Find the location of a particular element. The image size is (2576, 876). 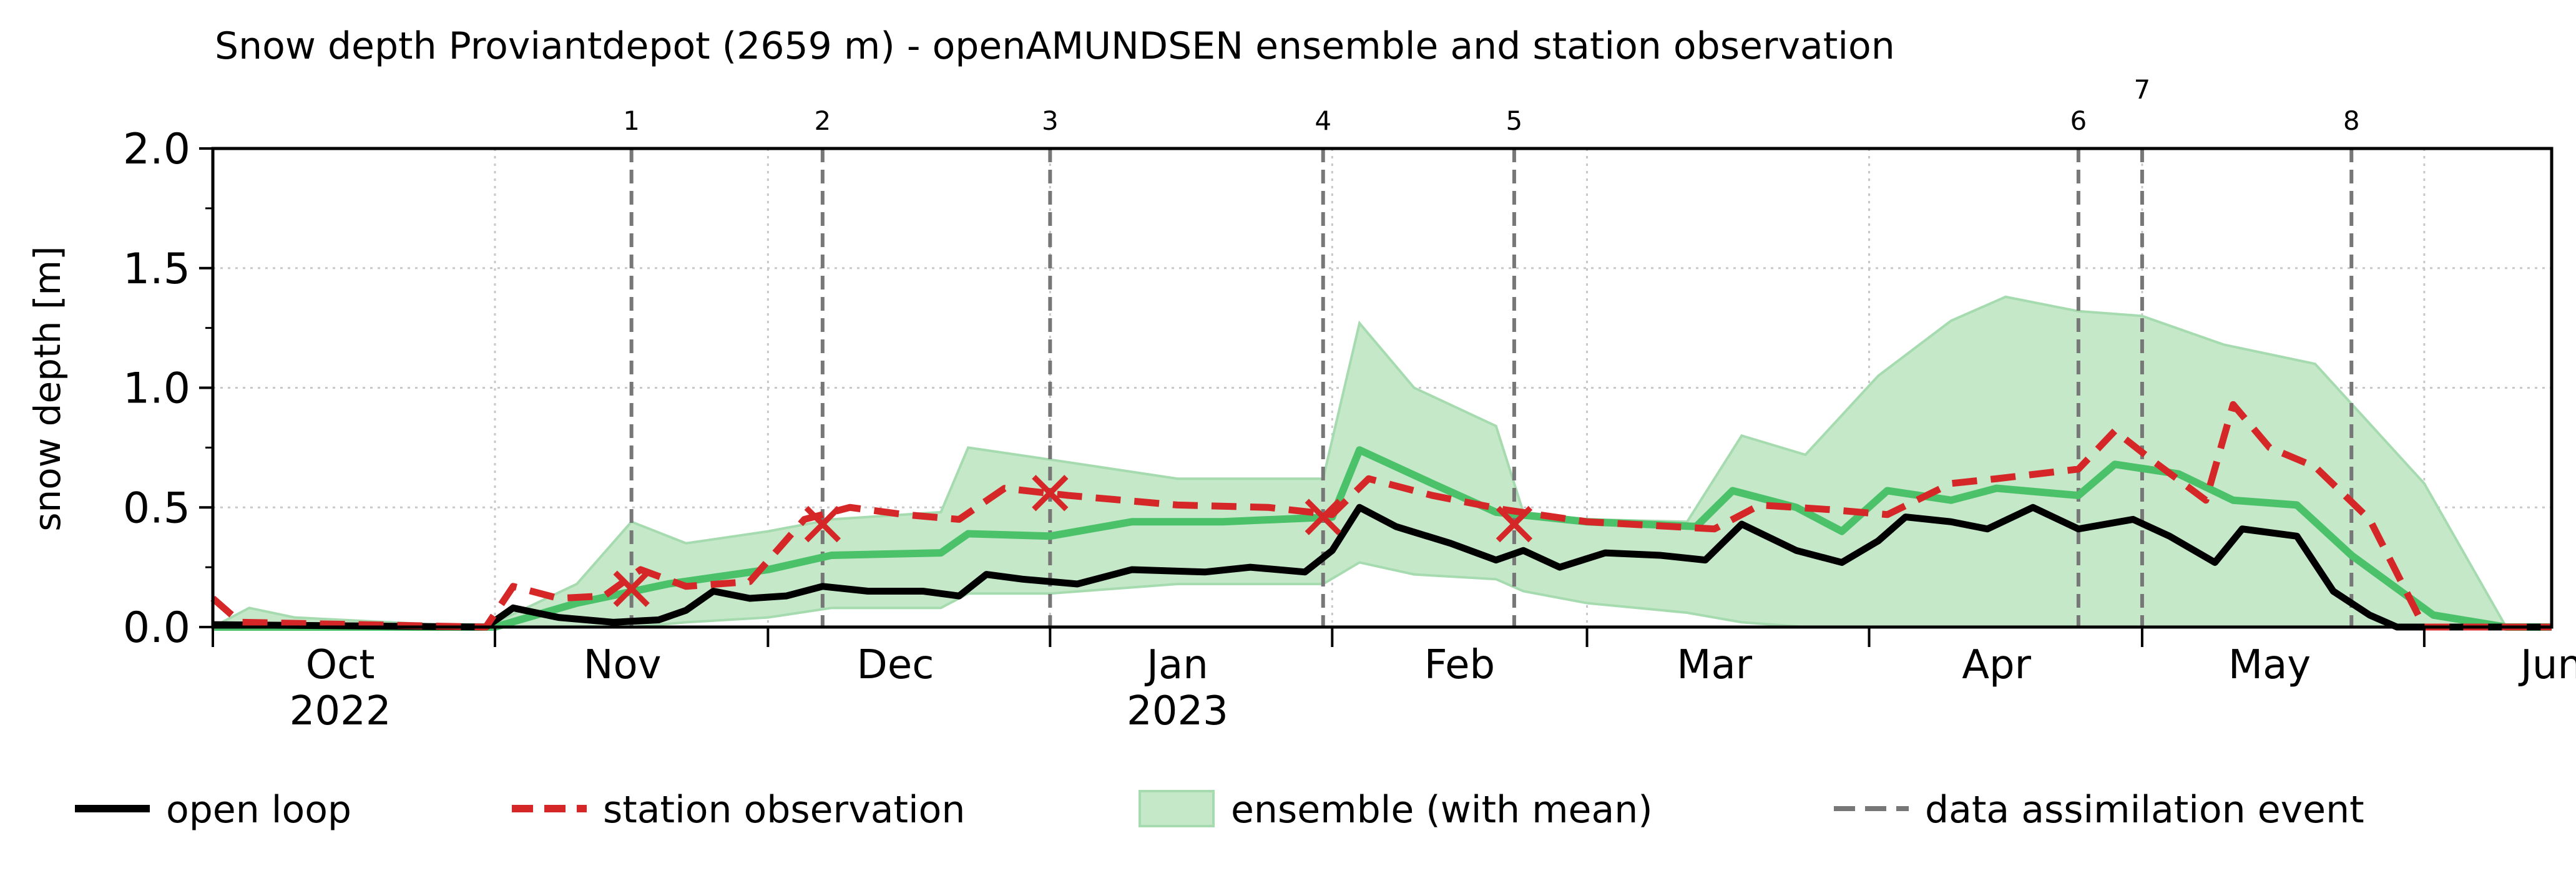

x-tick-label: Apr is located at coordinates (1996, 665).